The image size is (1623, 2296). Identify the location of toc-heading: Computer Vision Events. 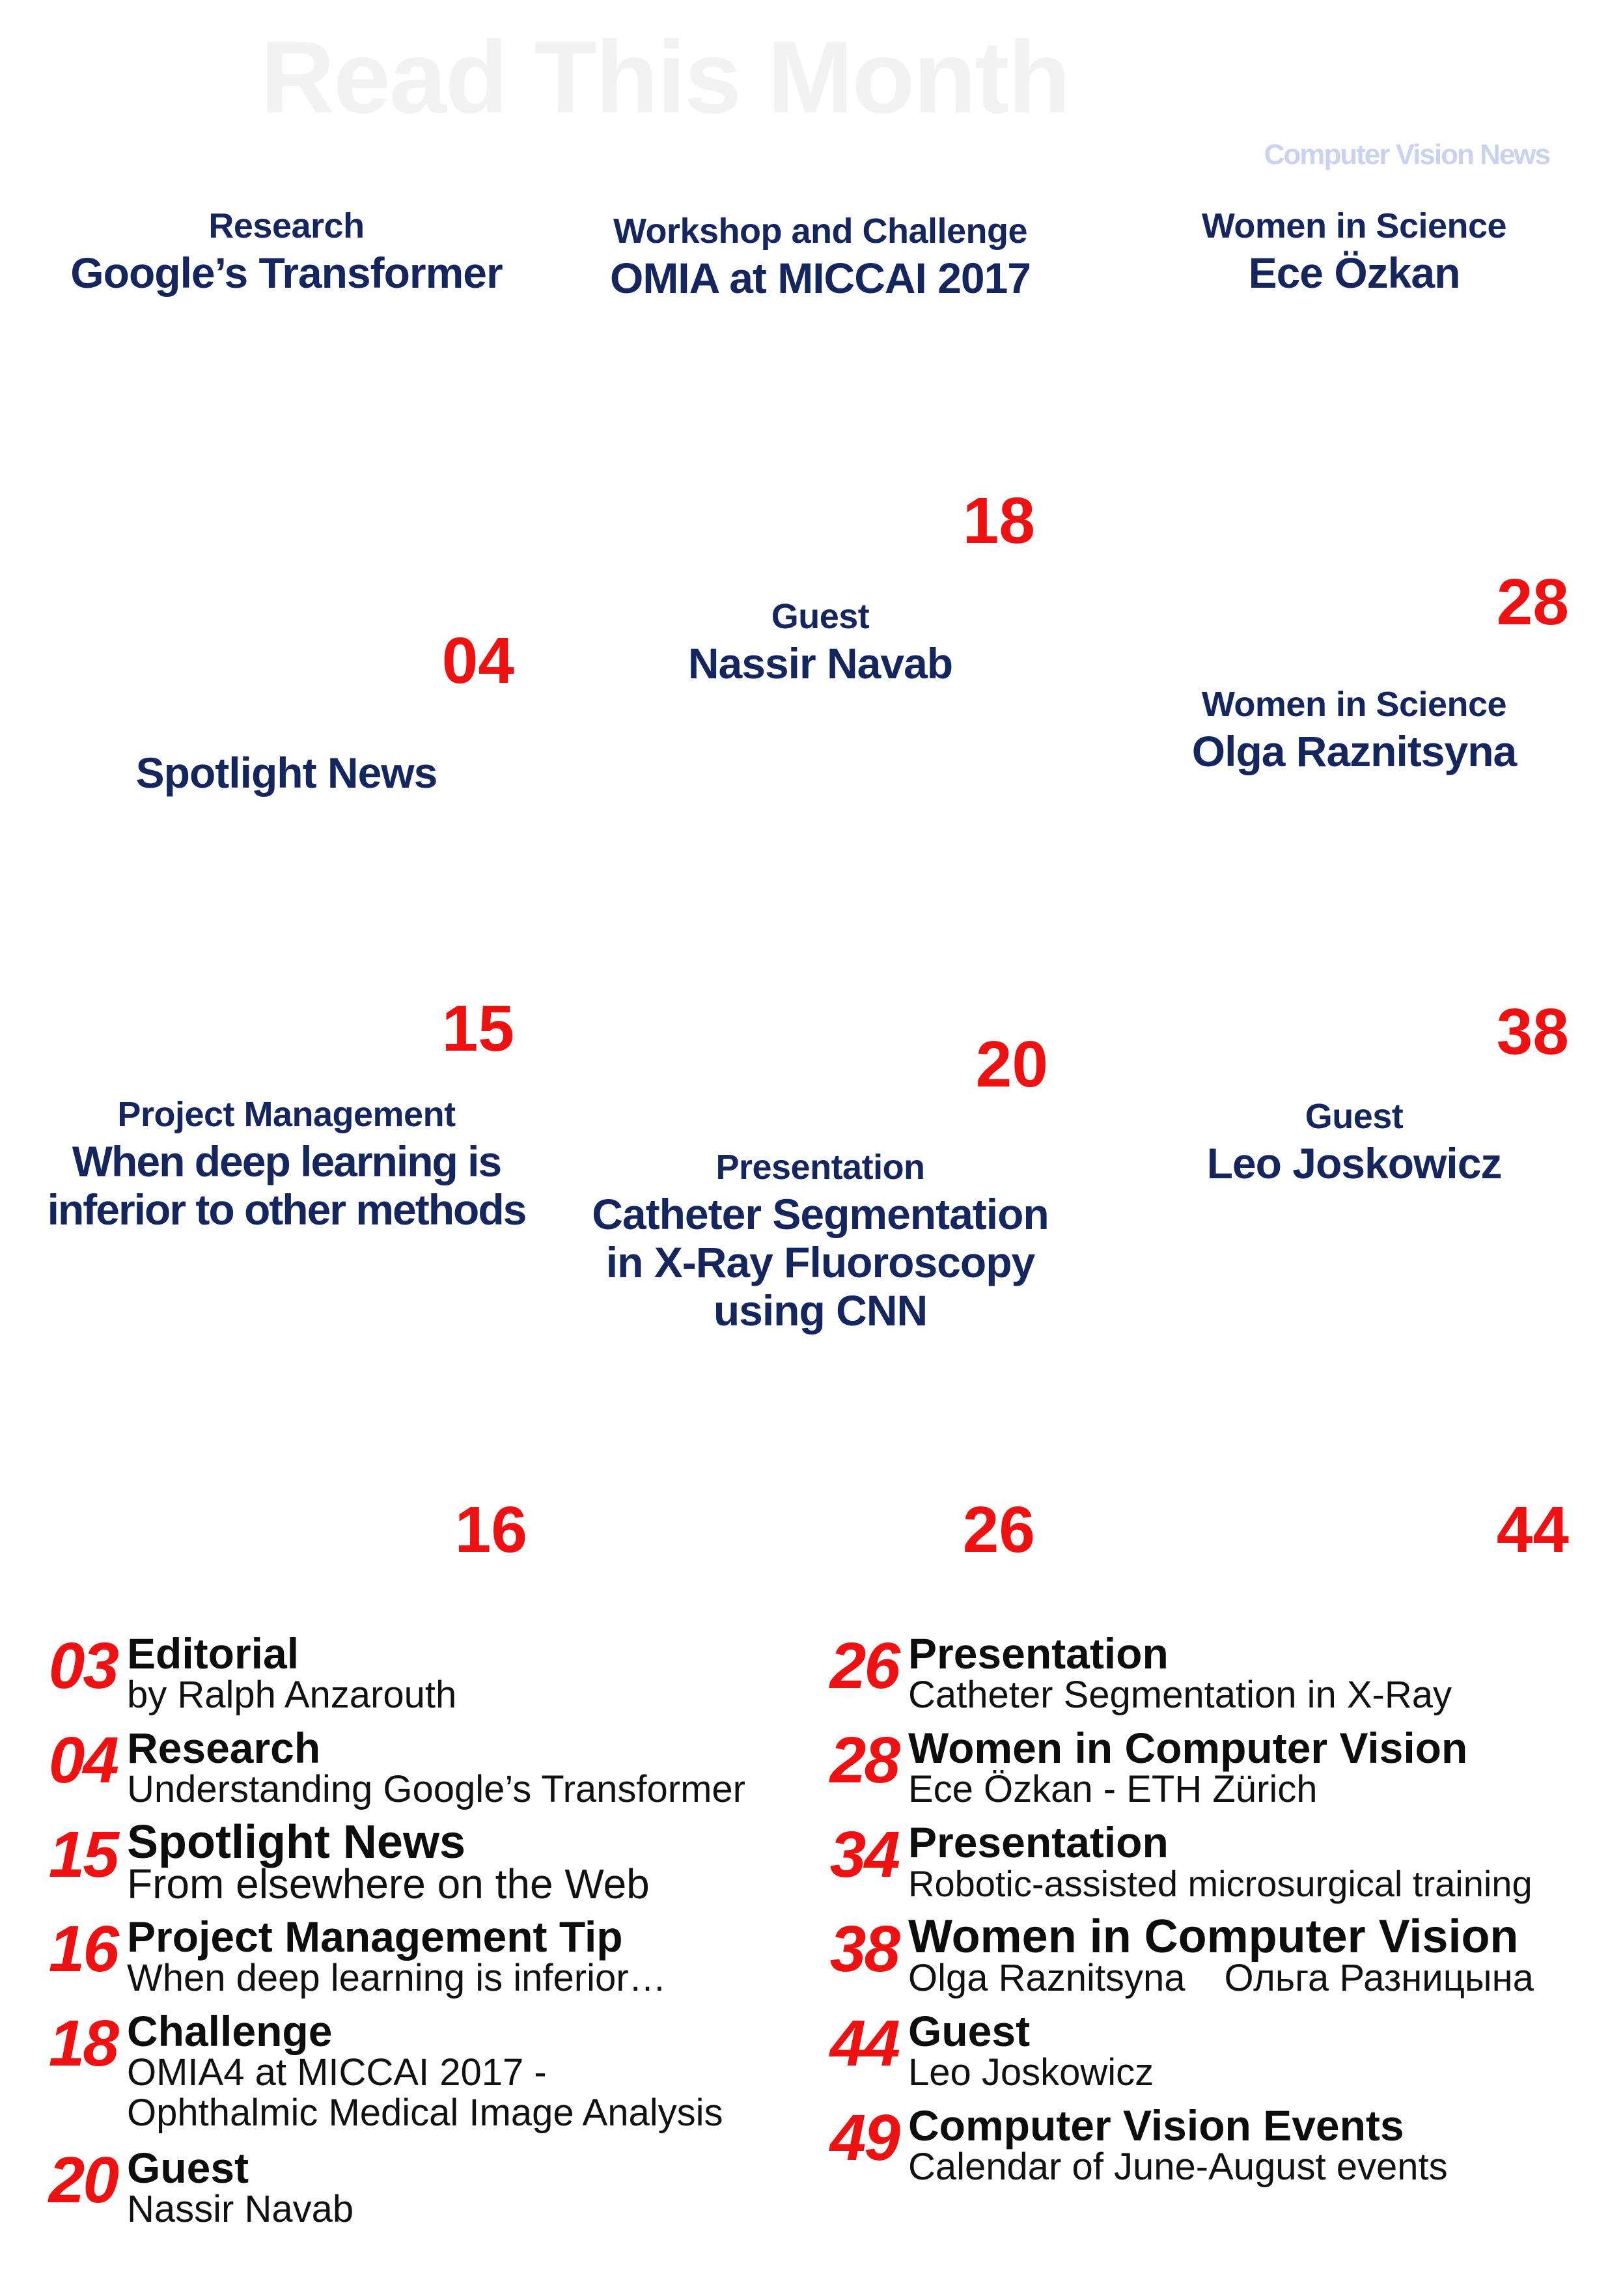
(1156, 2125).